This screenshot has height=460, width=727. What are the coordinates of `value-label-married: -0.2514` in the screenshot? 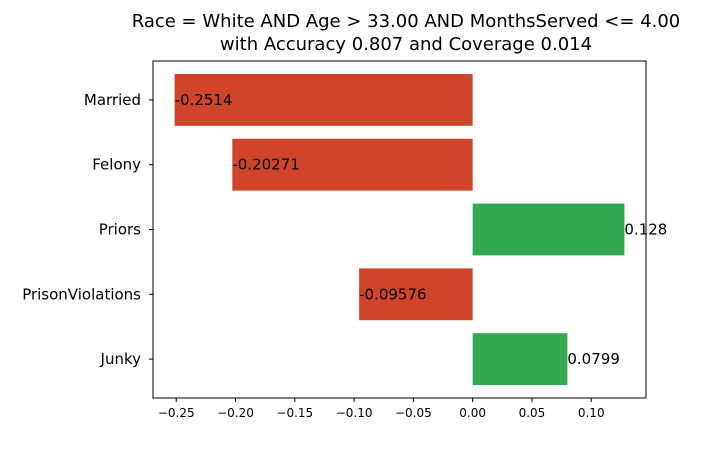 It's located at (204, 100).